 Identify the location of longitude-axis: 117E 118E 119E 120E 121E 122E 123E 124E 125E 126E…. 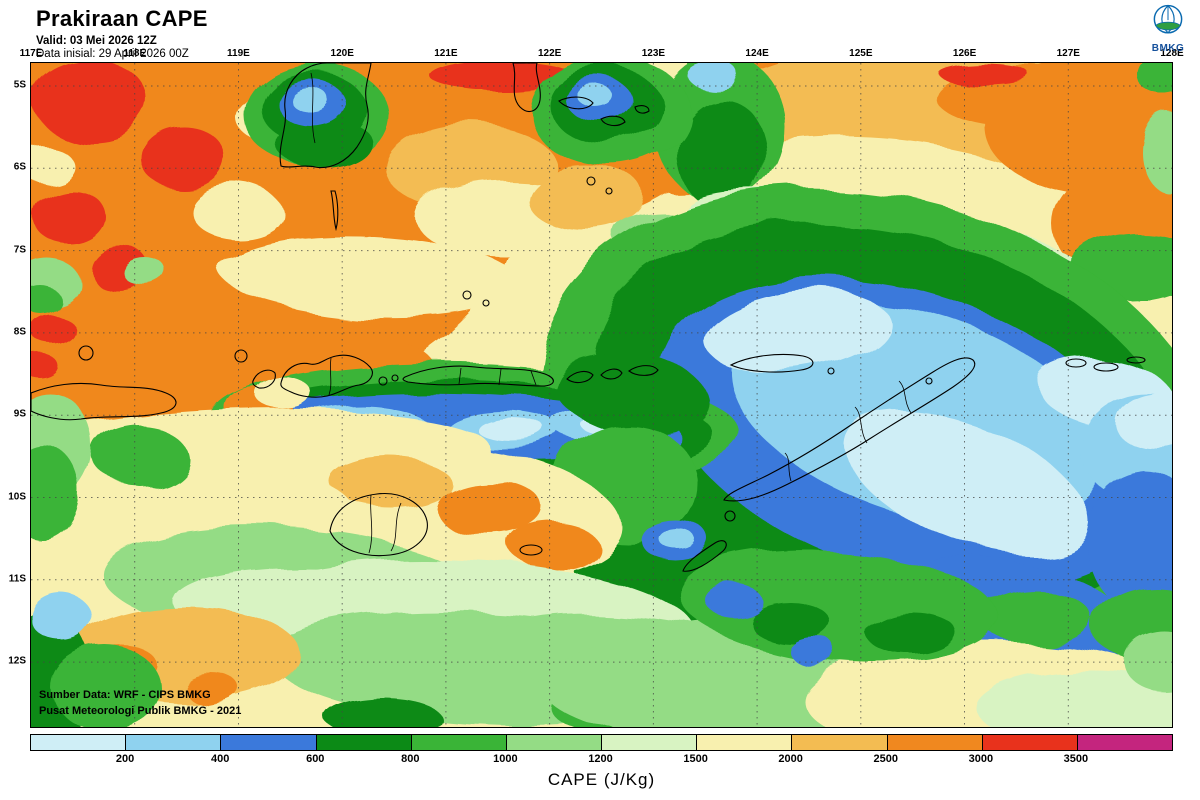
(602, 54).